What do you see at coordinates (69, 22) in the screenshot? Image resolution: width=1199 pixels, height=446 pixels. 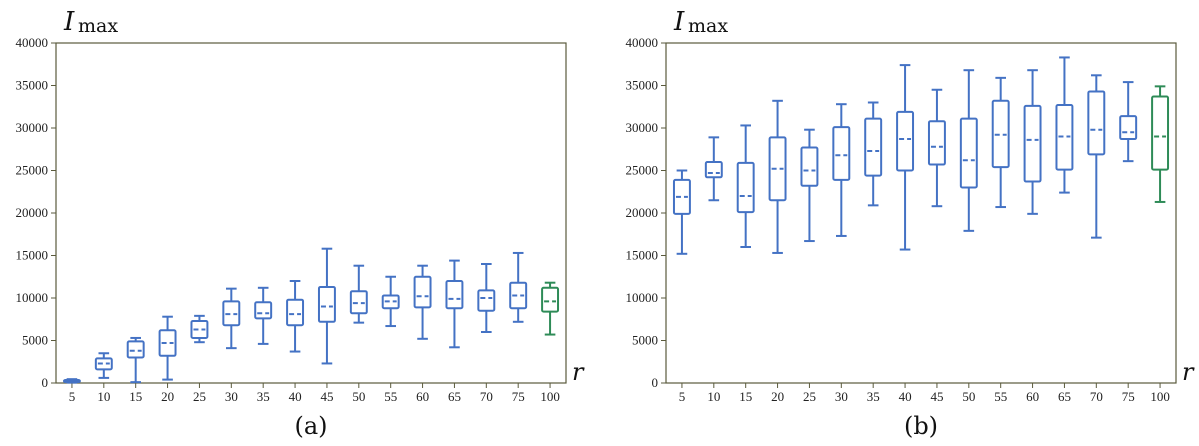 I see `y-axis-title: I` at bounding box center [69, 22].